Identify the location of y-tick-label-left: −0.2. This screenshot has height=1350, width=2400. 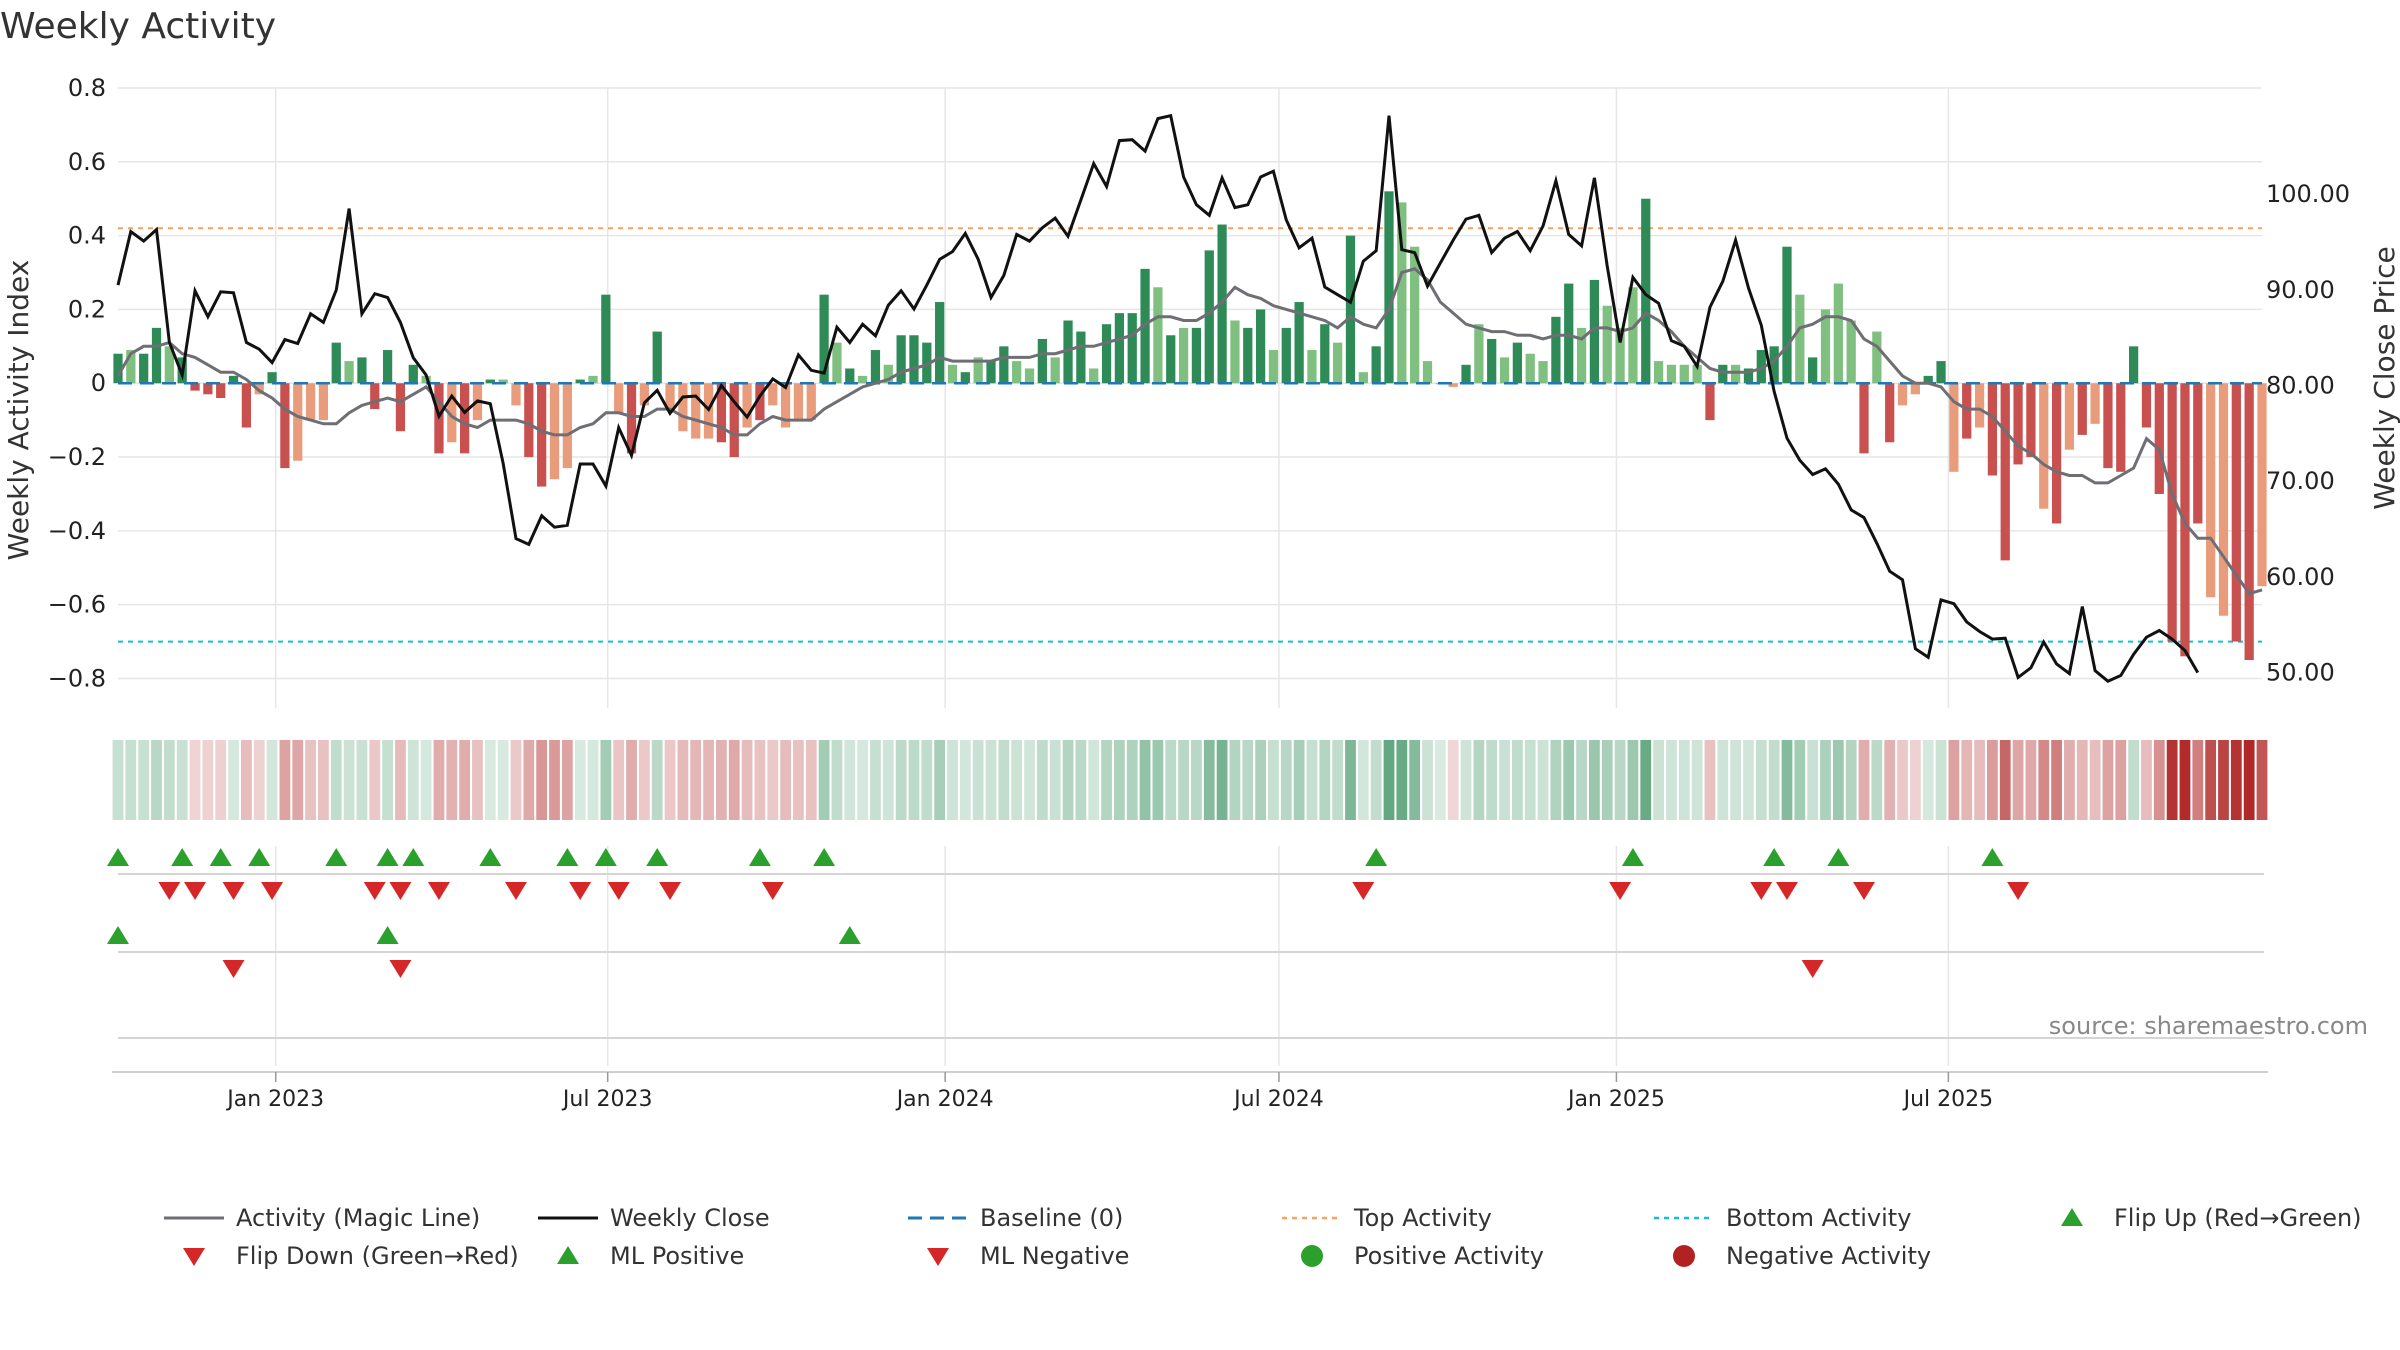
(77, 457).